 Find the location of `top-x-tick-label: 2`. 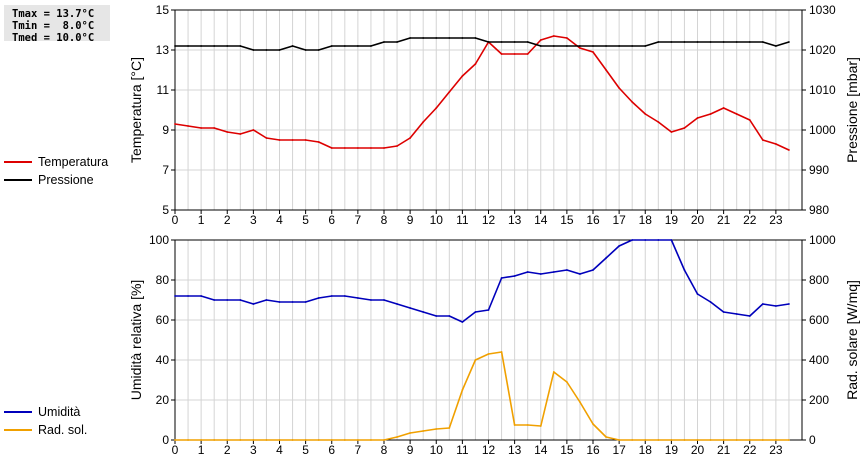

top-x-tick-label: 2 is located at coordinates (227, 220).